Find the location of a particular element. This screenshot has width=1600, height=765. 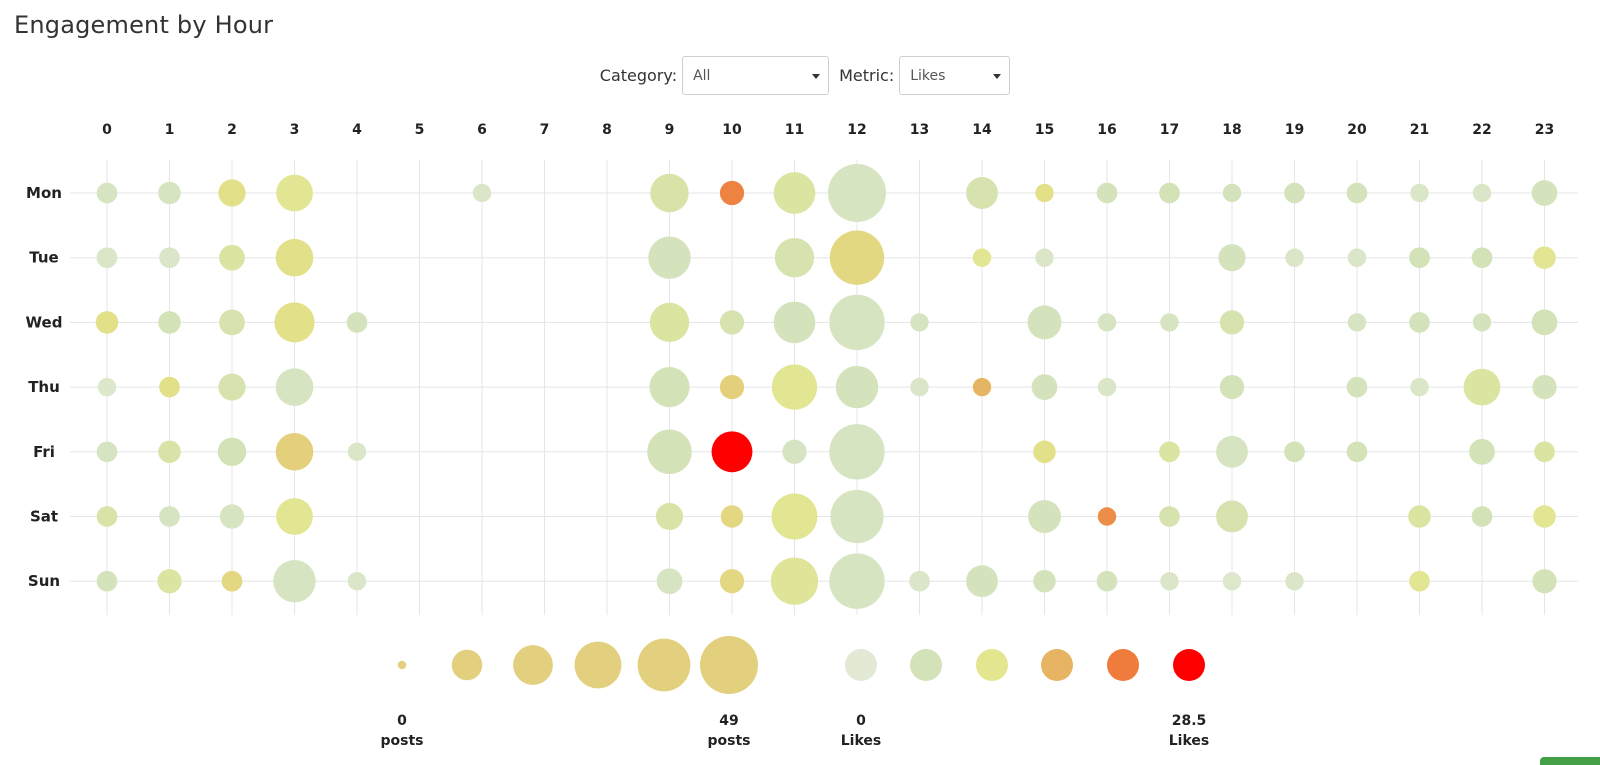

hour-tick-label: 17 is located at coordinates (1169, 130).